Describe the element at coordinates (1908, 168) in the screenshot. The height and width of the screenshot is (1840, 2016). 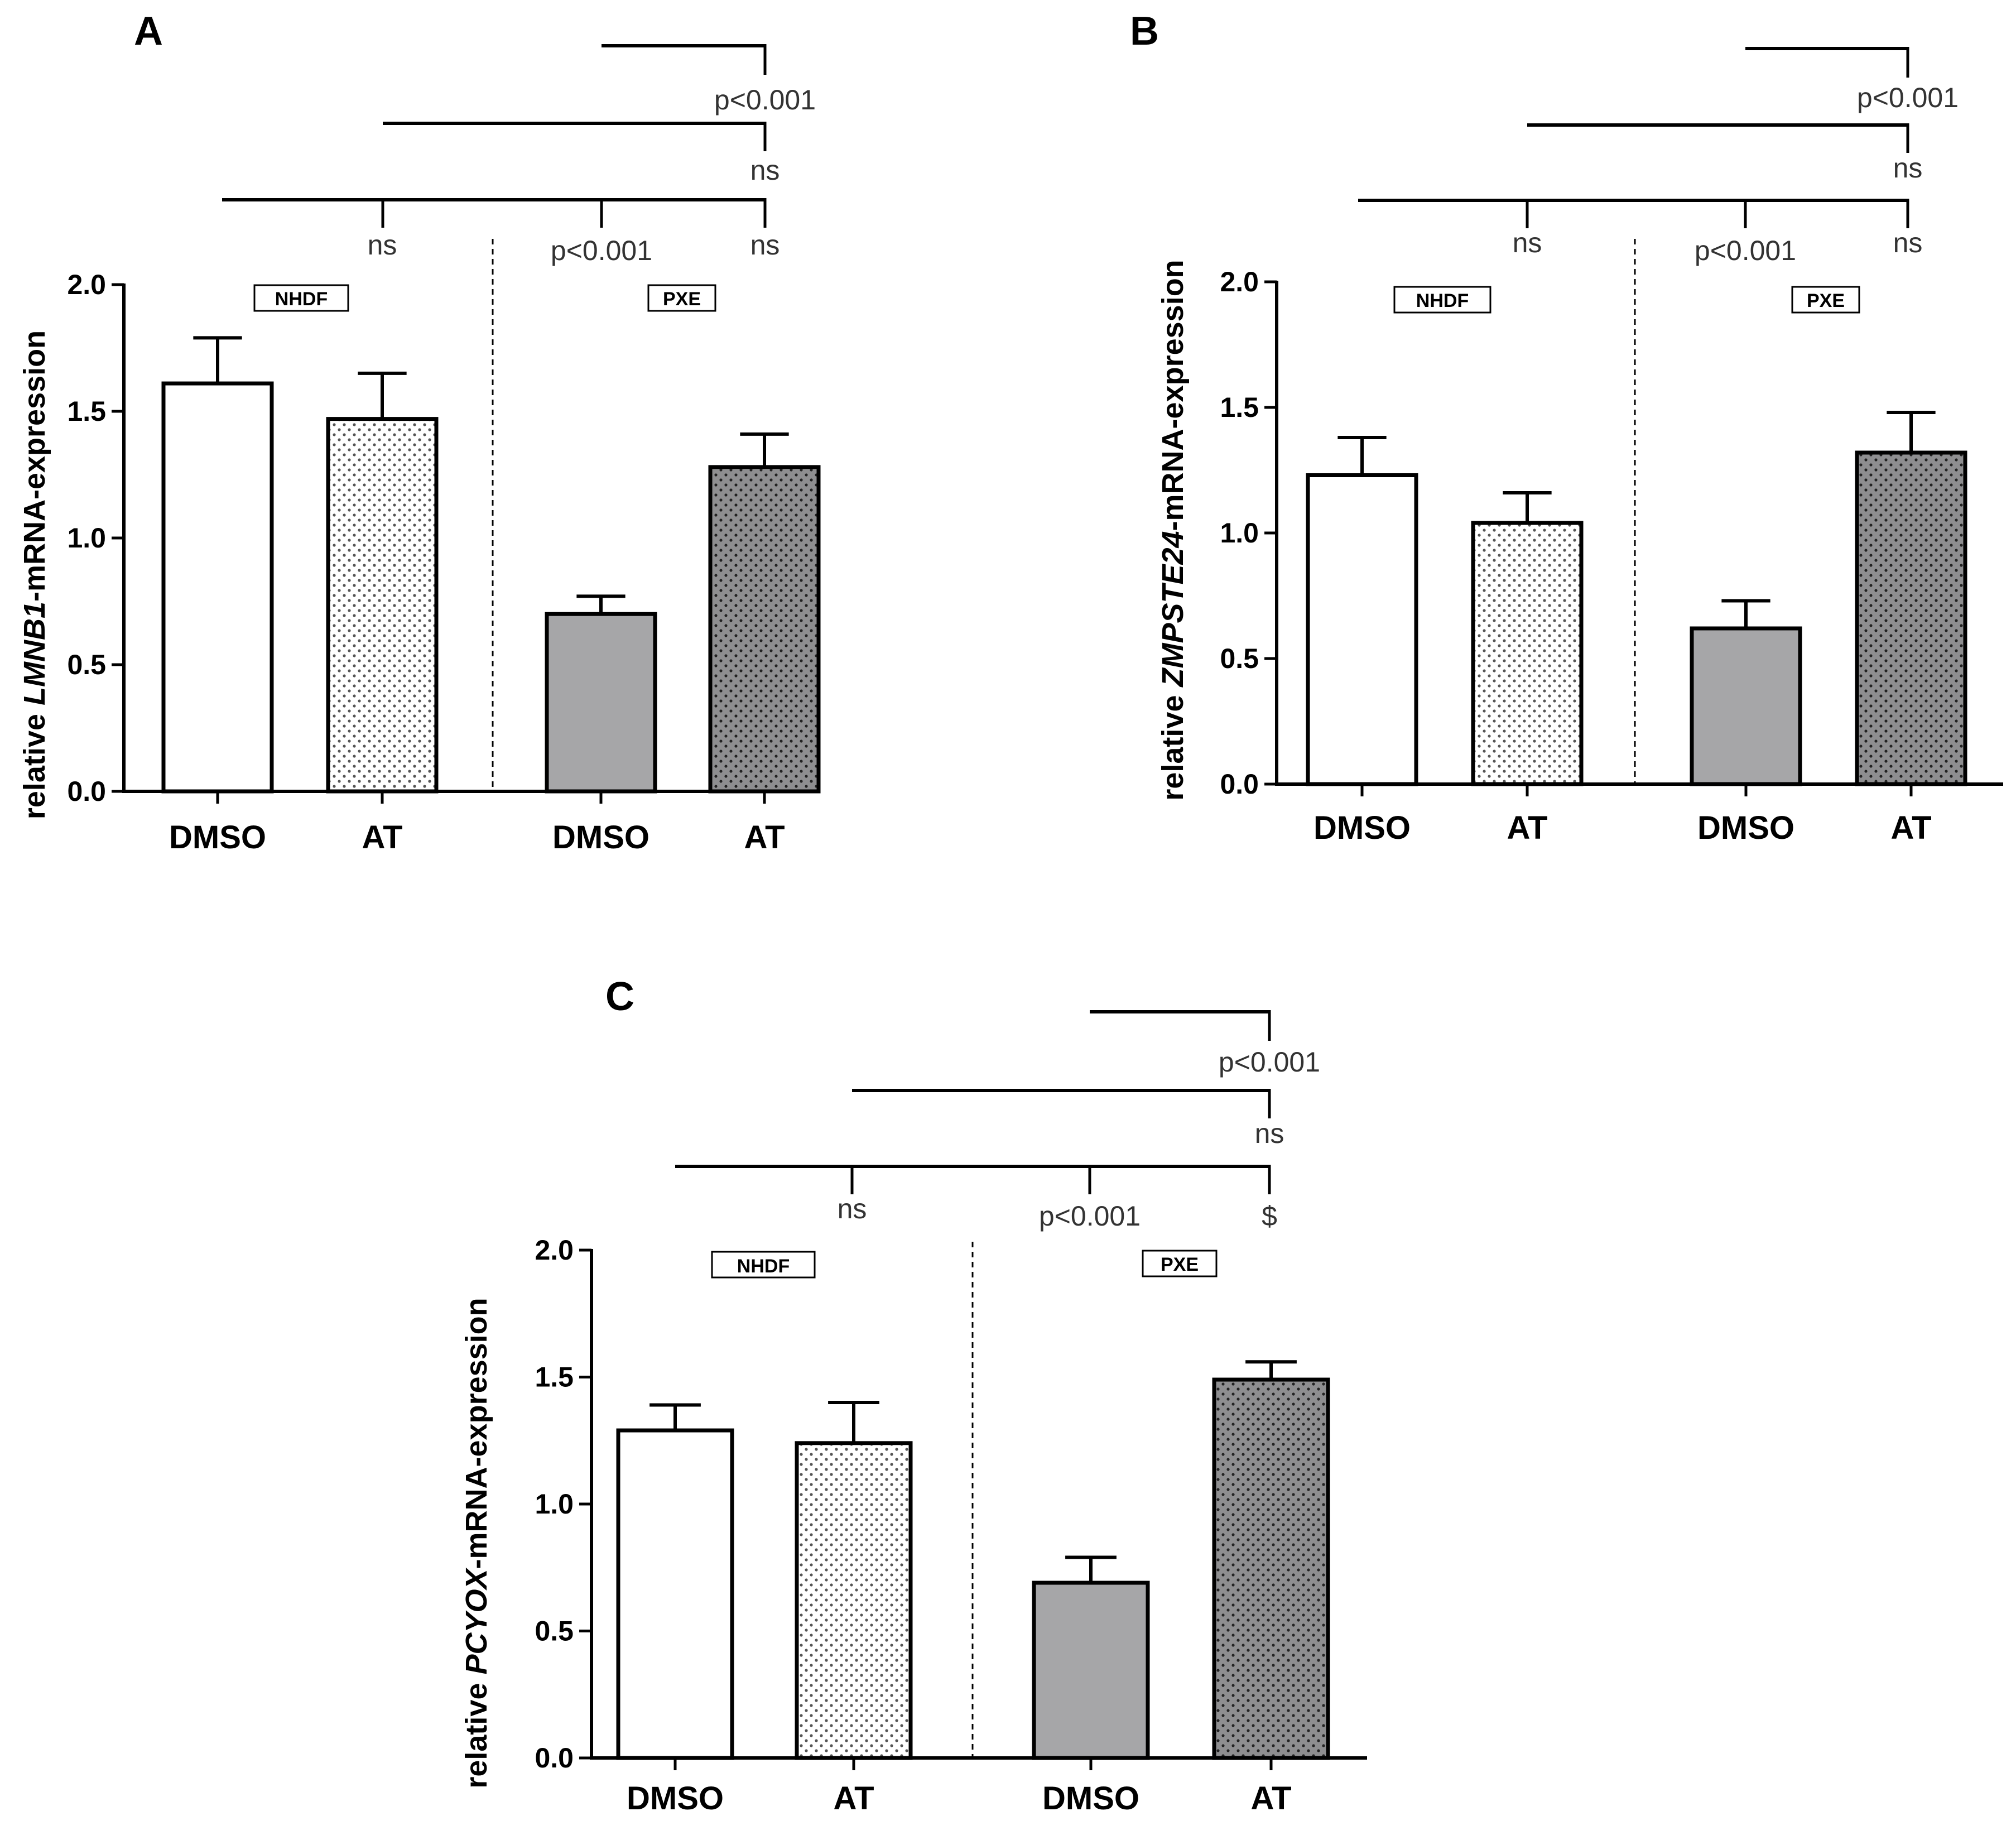
I see `panel-b-sig-label-middle: ns` at that location.